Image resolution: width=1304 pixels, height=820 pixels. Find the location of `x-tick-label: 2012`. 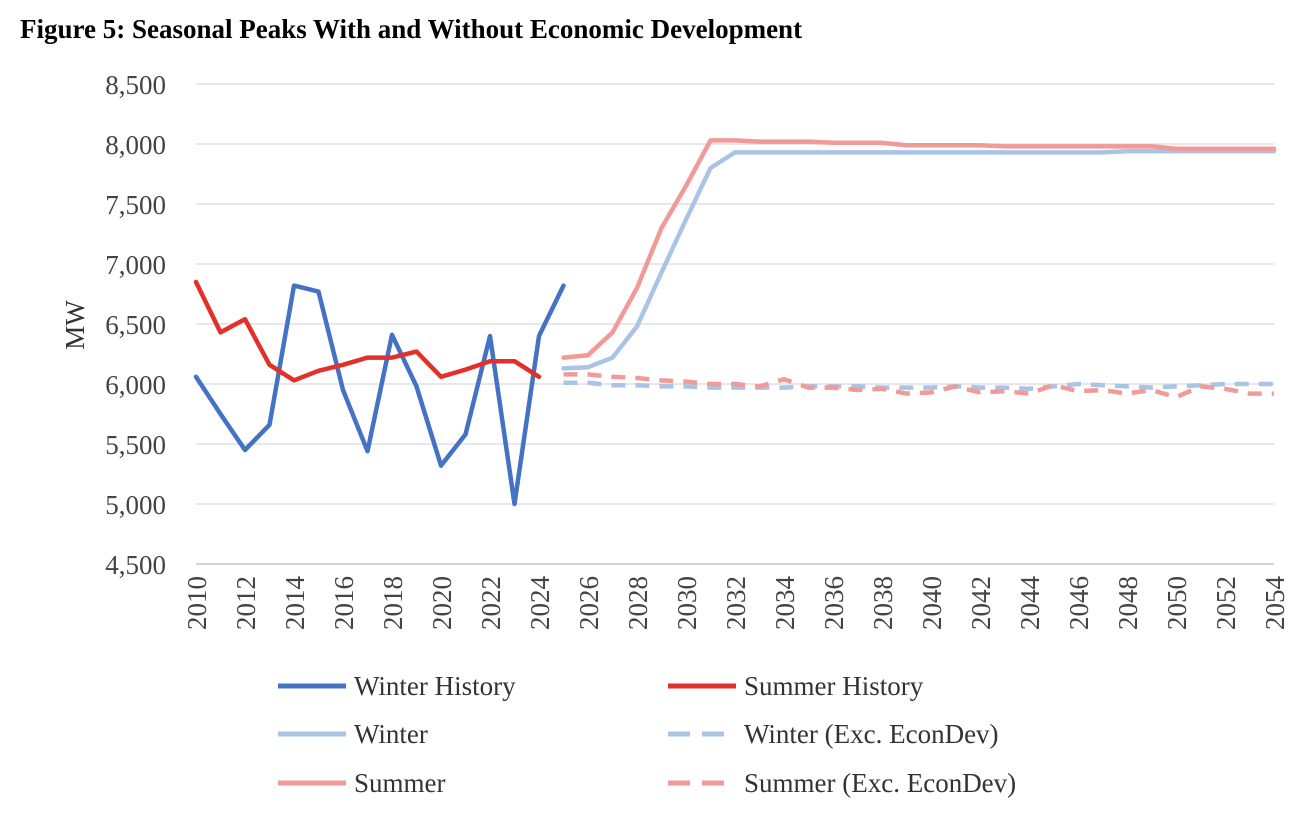

x-tick-label: 2012 is located at coordinates (246, 603).